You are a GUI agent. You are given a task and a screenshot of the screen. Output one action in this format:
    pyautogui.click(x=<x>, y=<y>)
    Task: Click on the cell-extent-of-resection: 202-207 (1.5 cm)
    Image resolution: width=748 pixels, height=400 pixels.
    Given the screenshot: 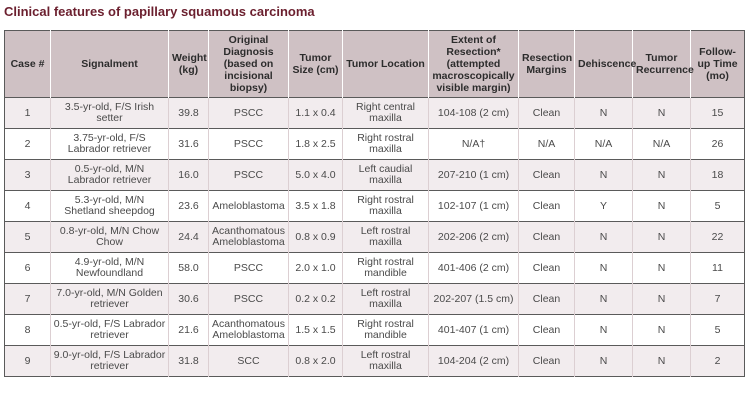 What is the action you would take?
    pyautogui.click(x=473, y=299)
    